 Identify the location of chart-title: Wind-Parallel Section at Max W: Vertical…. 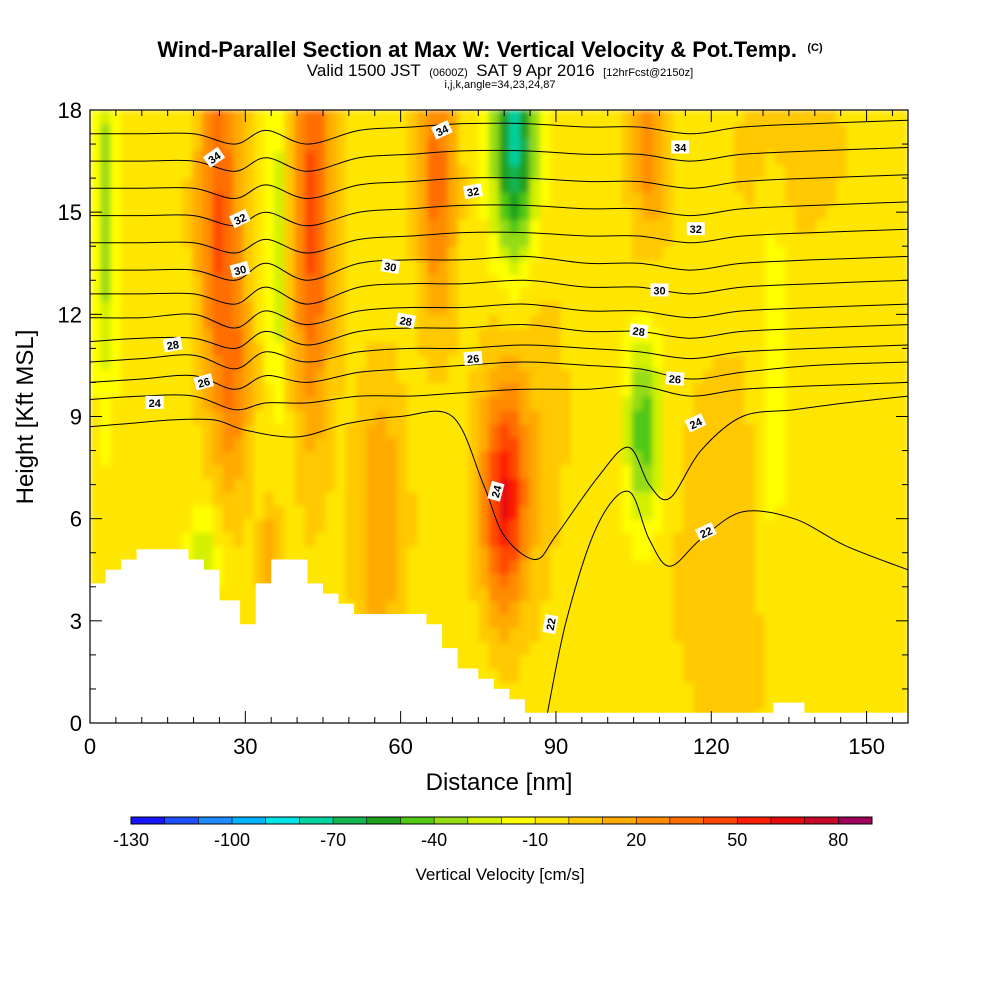
(490, 49).